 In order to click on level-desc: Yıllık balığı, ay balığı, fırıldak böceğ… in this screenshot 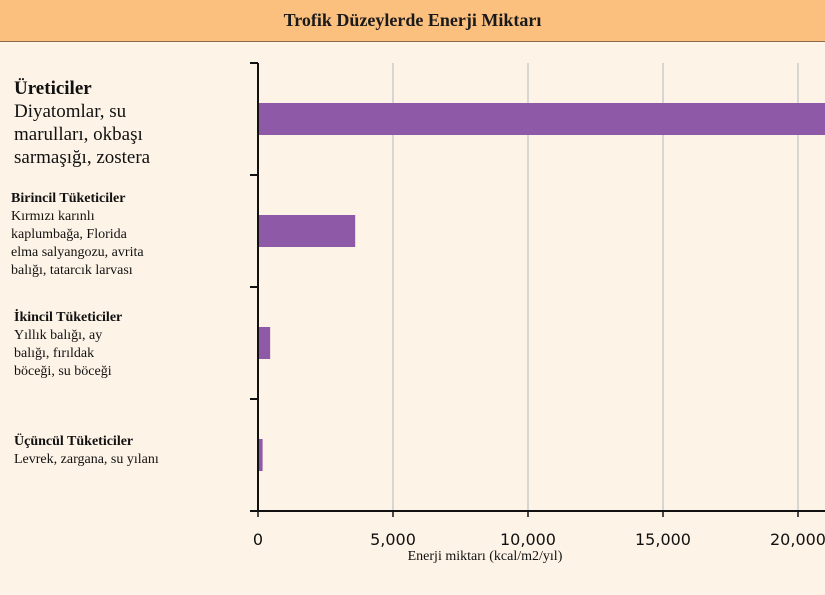, I will do `click(63, 353)`.